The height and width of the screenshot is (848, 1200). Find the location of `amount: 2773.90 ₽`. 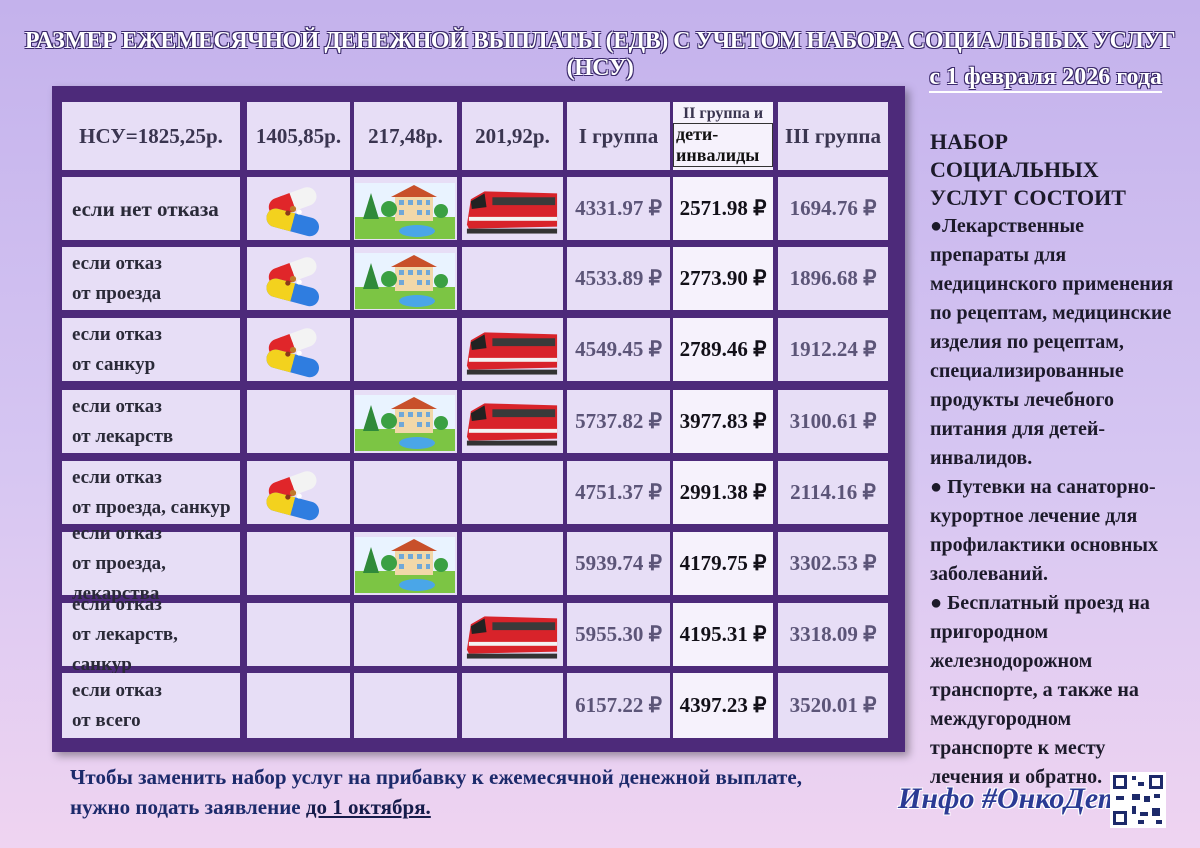

amount: 2773.90 ₽ is located at coordinates (723, 278).